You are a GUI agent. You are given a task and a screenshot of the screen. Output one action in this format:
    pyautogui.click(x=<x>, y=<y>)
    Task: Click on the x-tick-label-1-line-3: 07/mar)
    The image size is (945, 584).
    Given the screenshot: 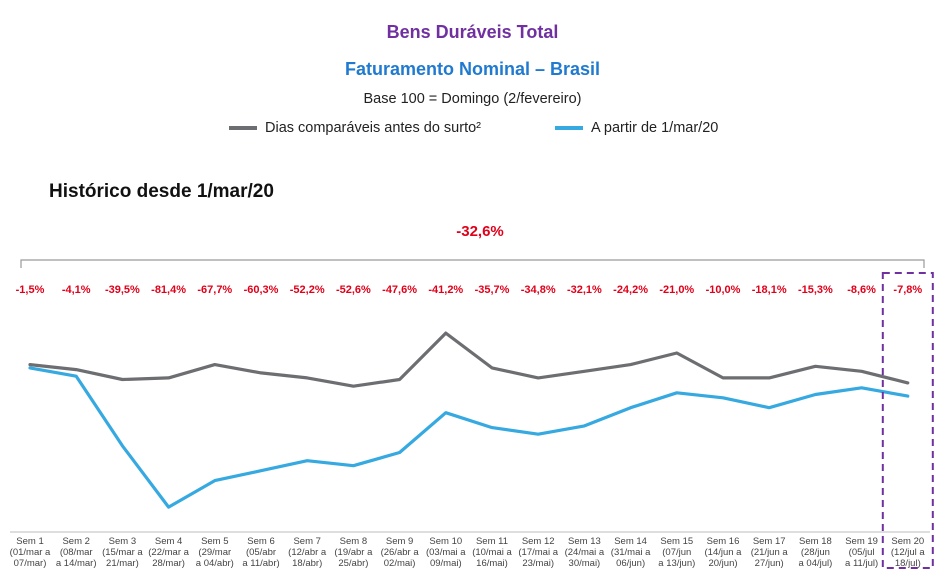 What is the action you would take?
    pyautogui.click(x=30, y=563)
    